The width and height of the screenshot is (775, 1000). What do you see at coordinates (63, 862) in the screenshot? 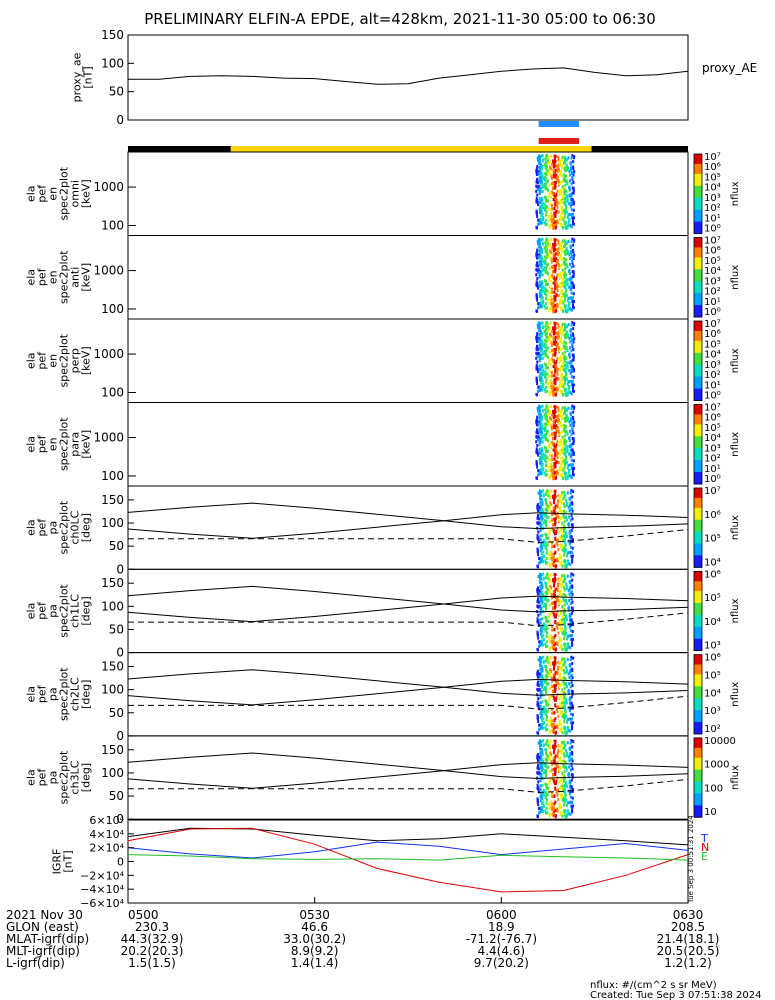
I see `igrf-ylabel: IGRF[nT]` at bounding box center [63, 862].